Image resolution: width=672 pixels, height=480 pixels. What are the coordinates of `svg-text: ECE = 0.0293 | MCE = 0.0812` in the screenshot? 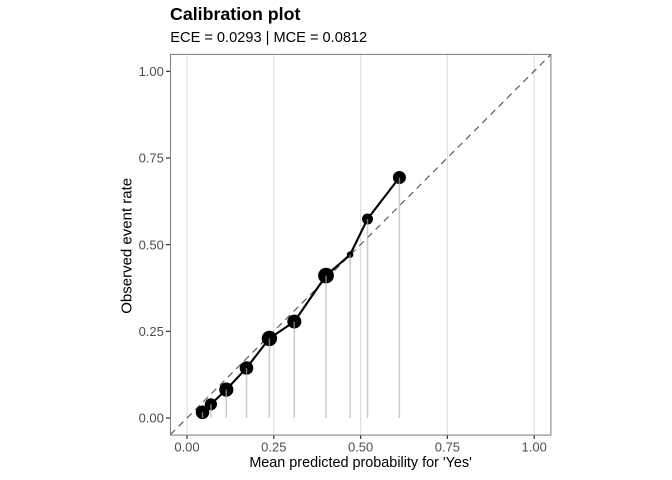 It's located at (268, 38).